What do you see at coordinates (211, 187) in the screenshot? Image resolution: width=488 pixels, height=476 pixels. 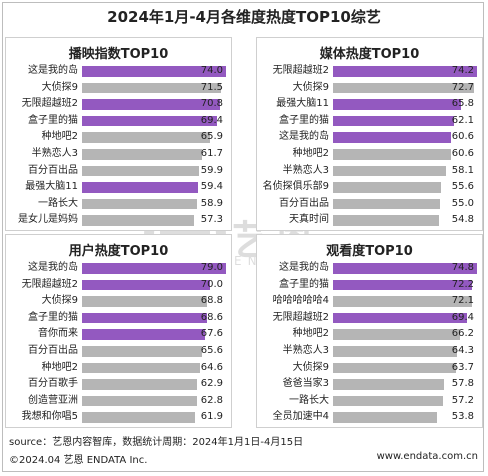 I see `value-label: 59.4` at bounding box center [211, 187].